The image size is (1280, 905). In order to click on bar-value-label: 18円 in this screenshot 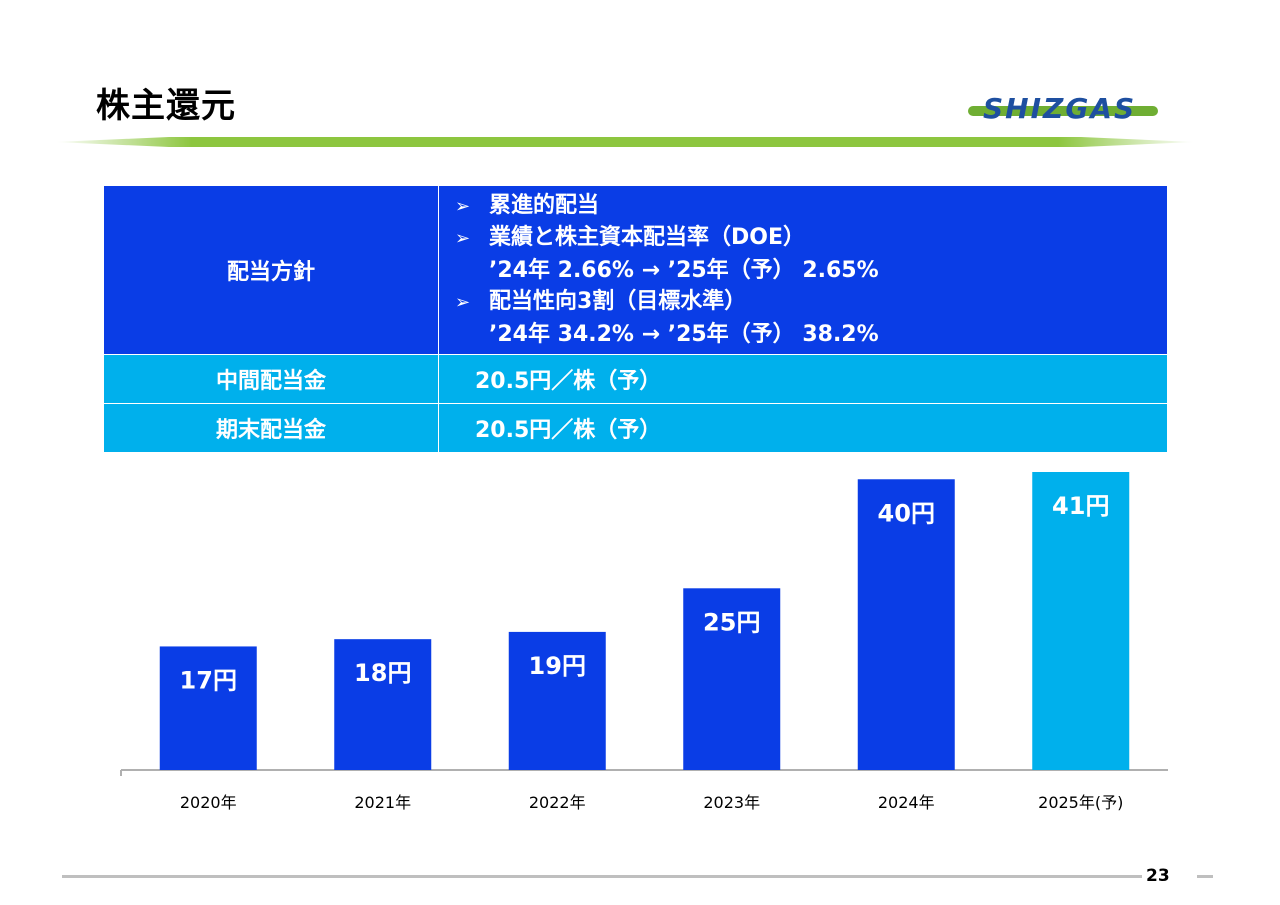, I will do `click(382, 673)`.